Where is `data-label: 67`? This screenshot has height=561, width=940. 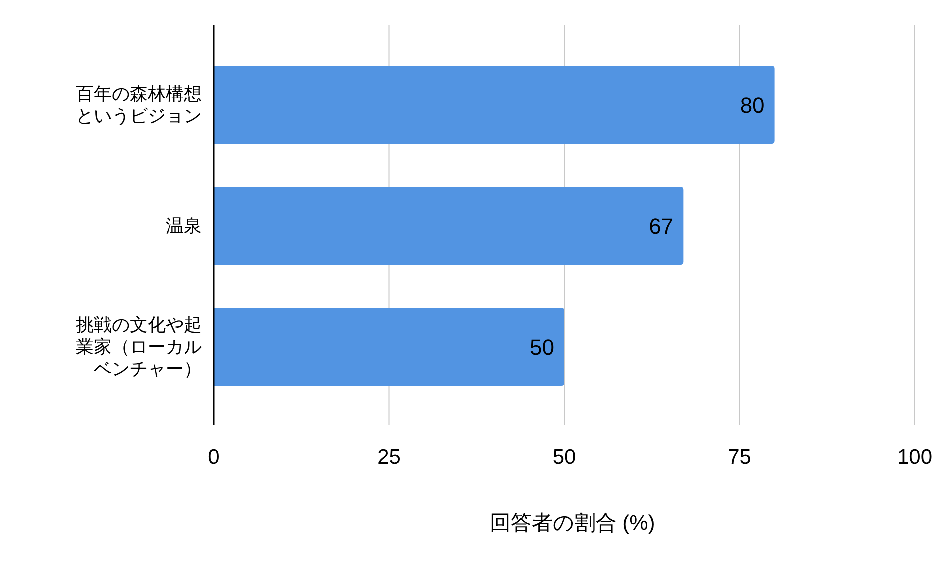
data-label: 67 is located at coordinates (661, 226).